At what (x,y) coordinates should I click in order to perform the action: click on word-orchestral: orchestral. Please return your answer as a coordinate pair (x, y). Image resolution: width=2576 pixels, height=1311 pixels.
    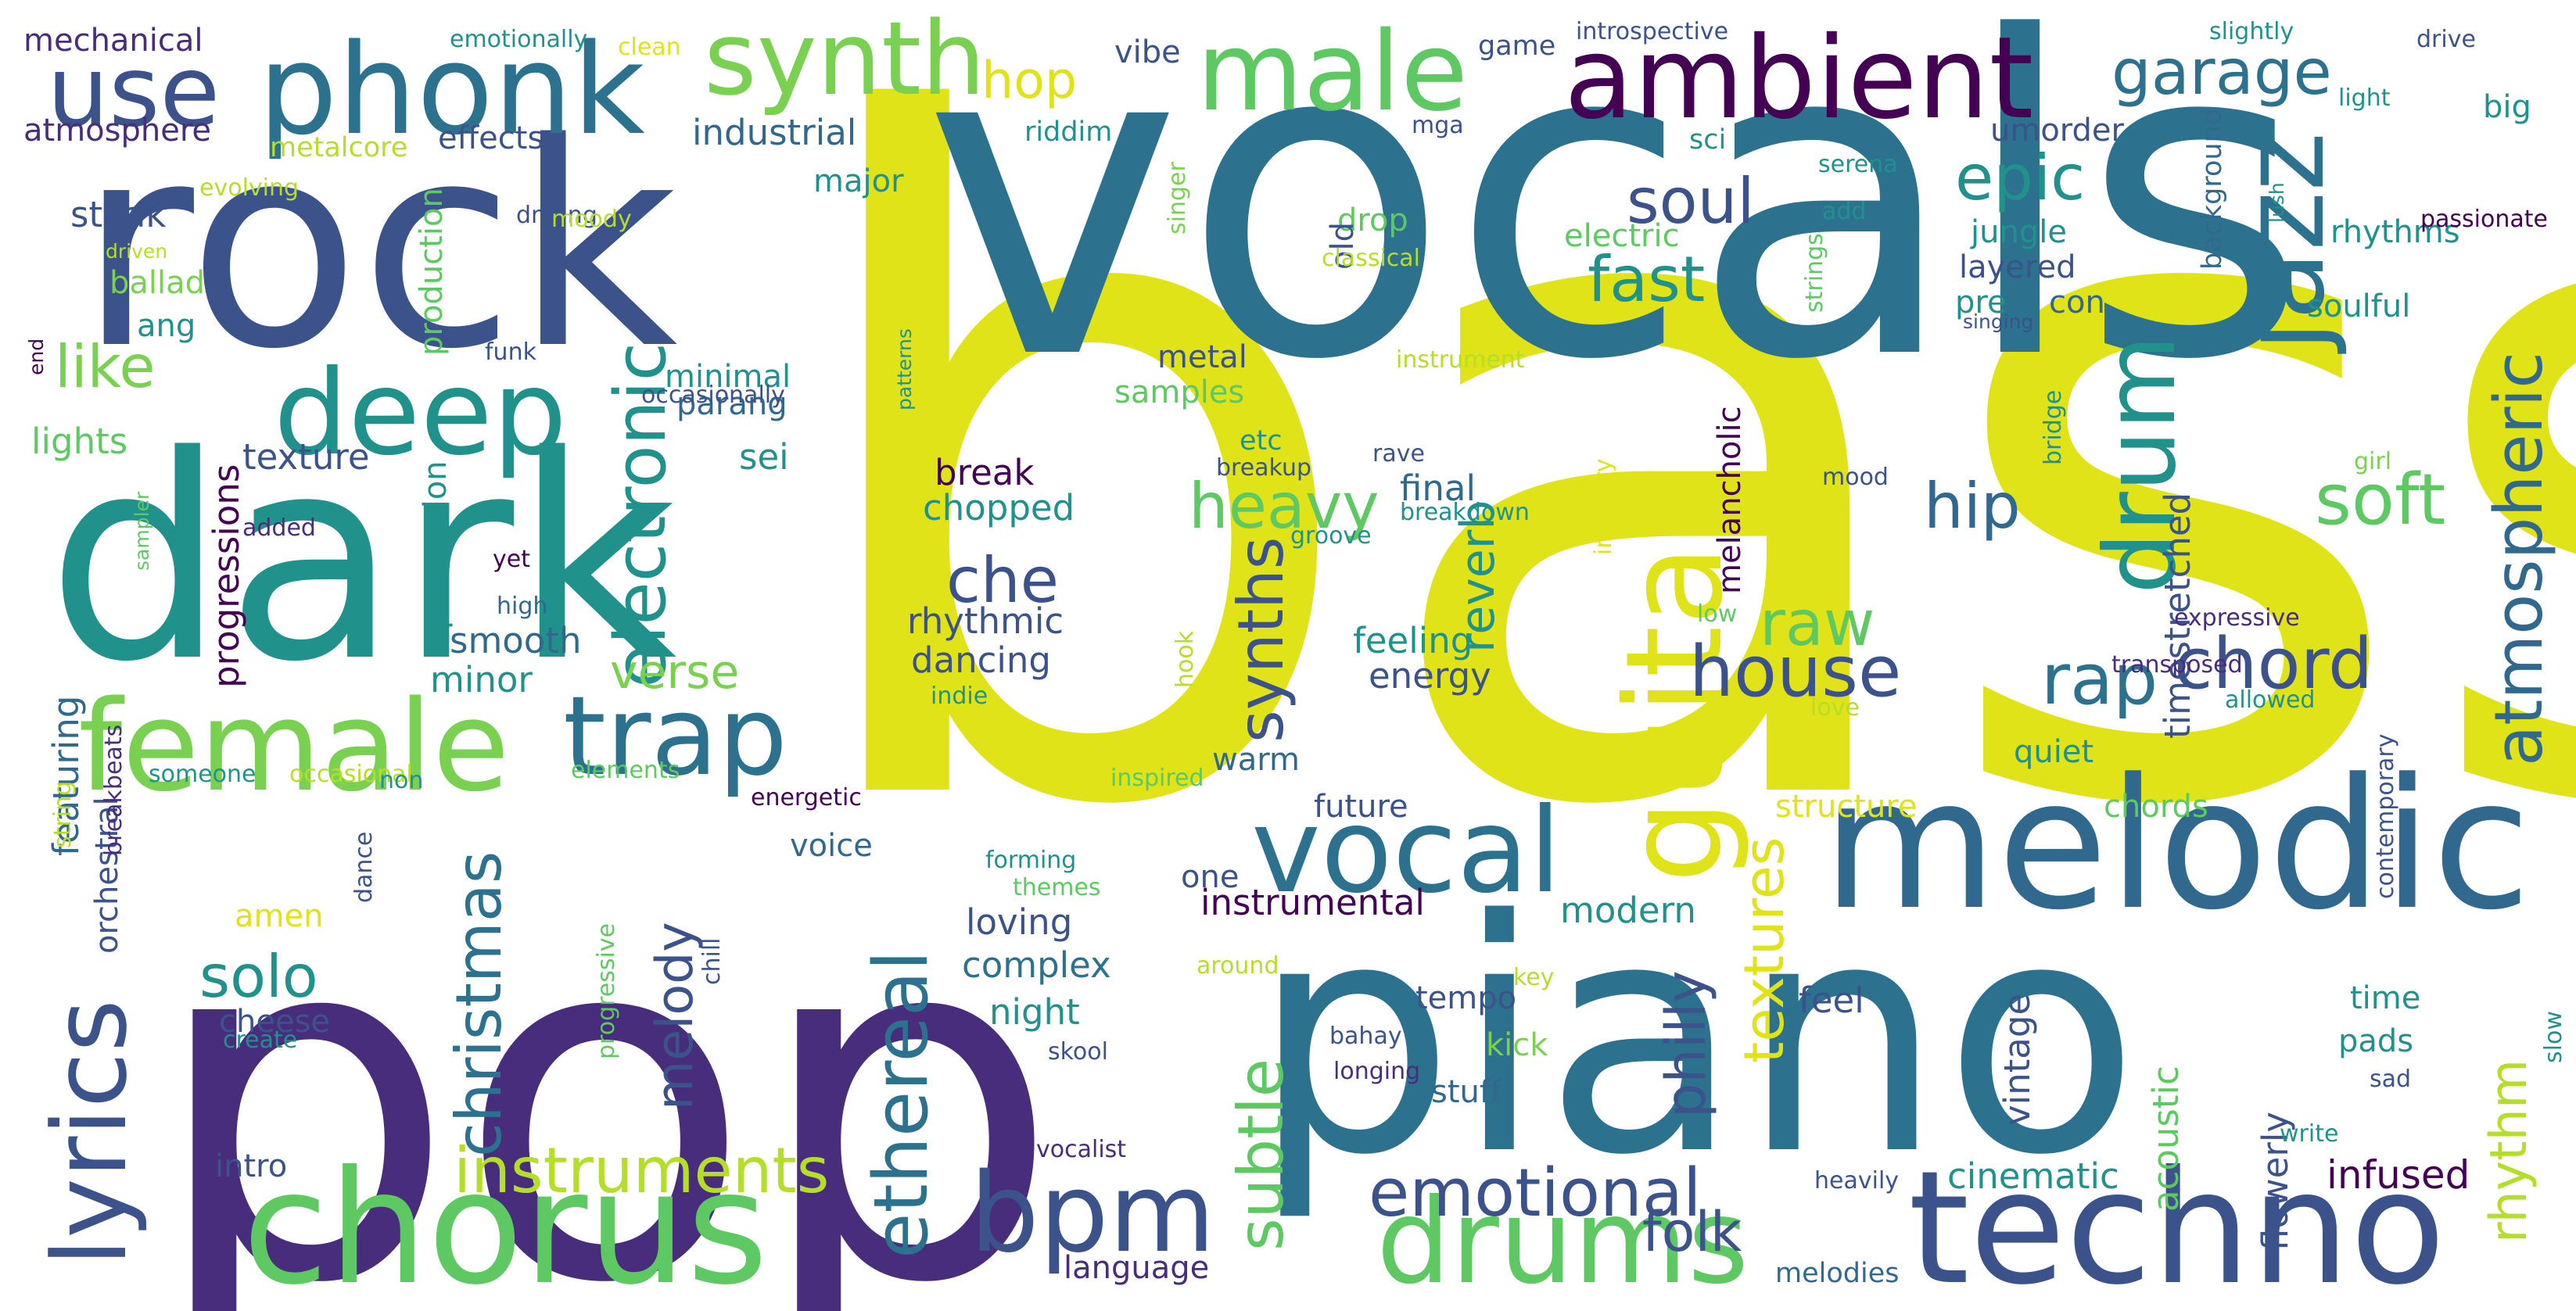
    Looking at the image, I should click on (107, 876).